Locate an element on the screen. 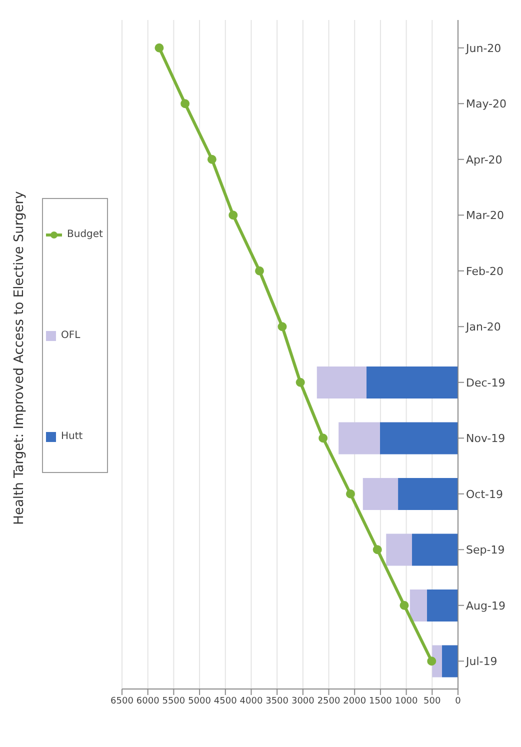  y-tick-label: Jan-20 is located at coordinates (483, 327).